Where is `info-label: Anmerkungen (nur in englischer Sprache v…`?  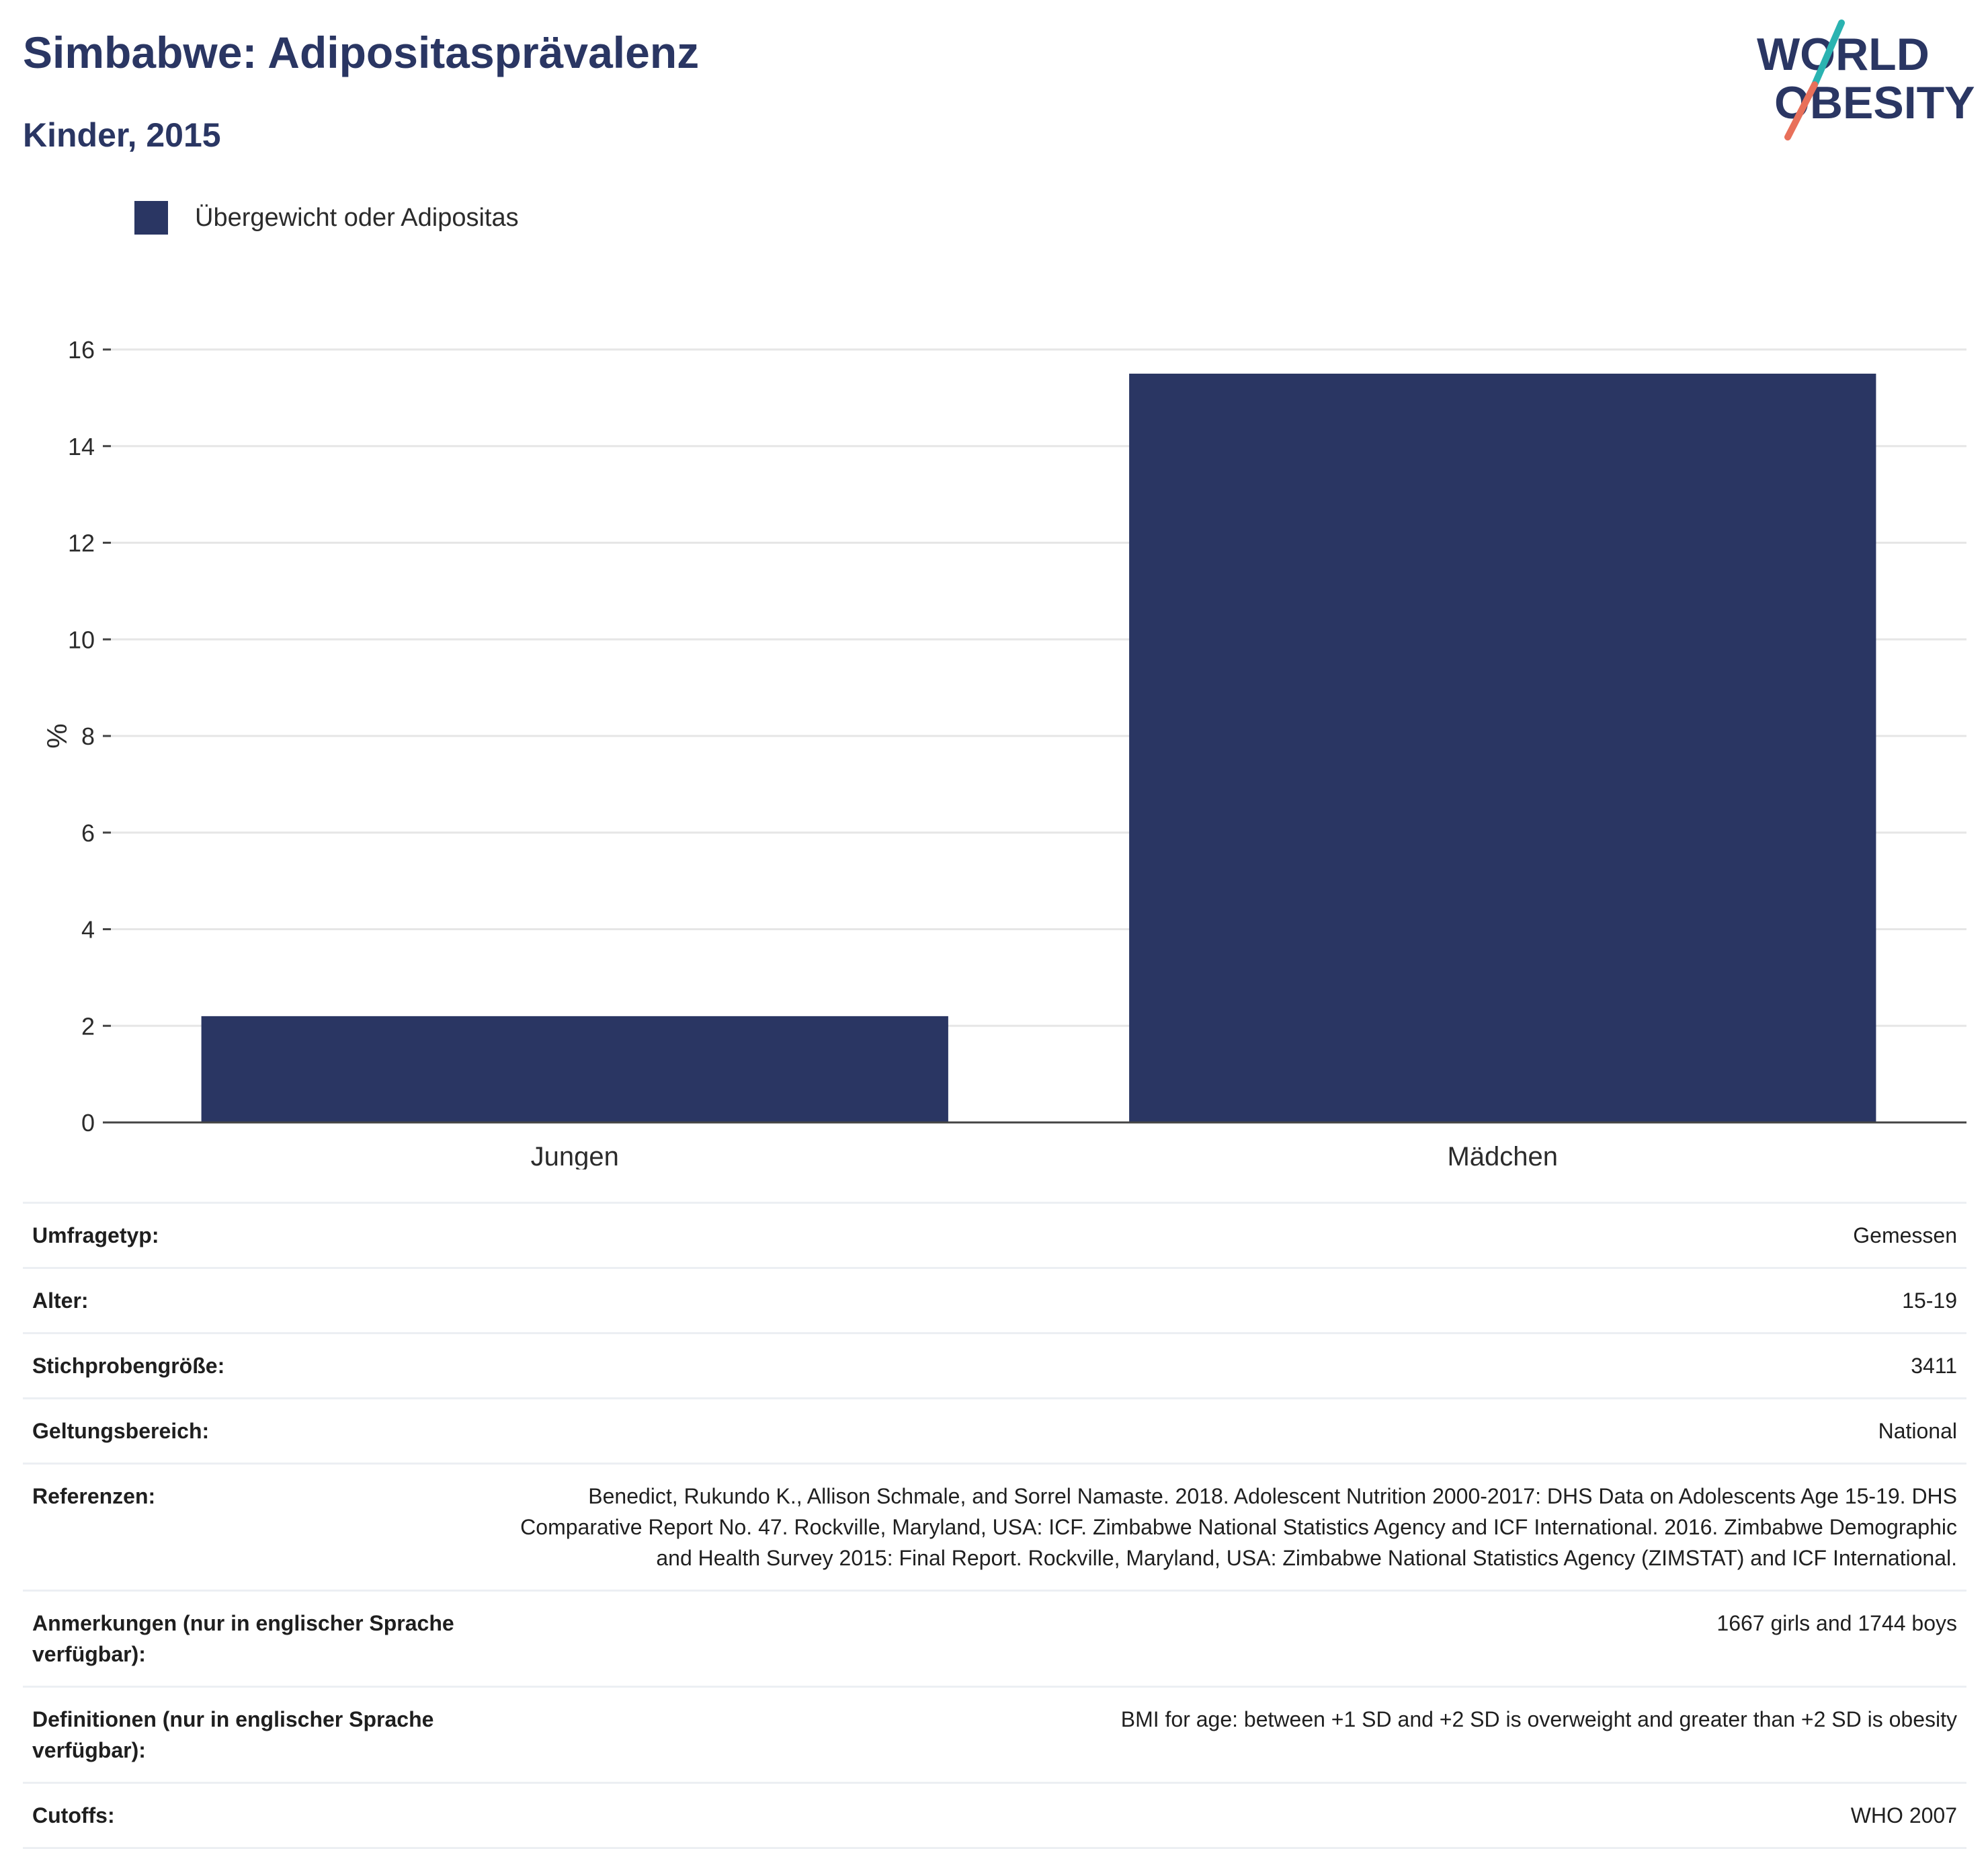
info-label: Anmerkungen (nur in englischer Sprache v… is located at coordinates (243, 1638).